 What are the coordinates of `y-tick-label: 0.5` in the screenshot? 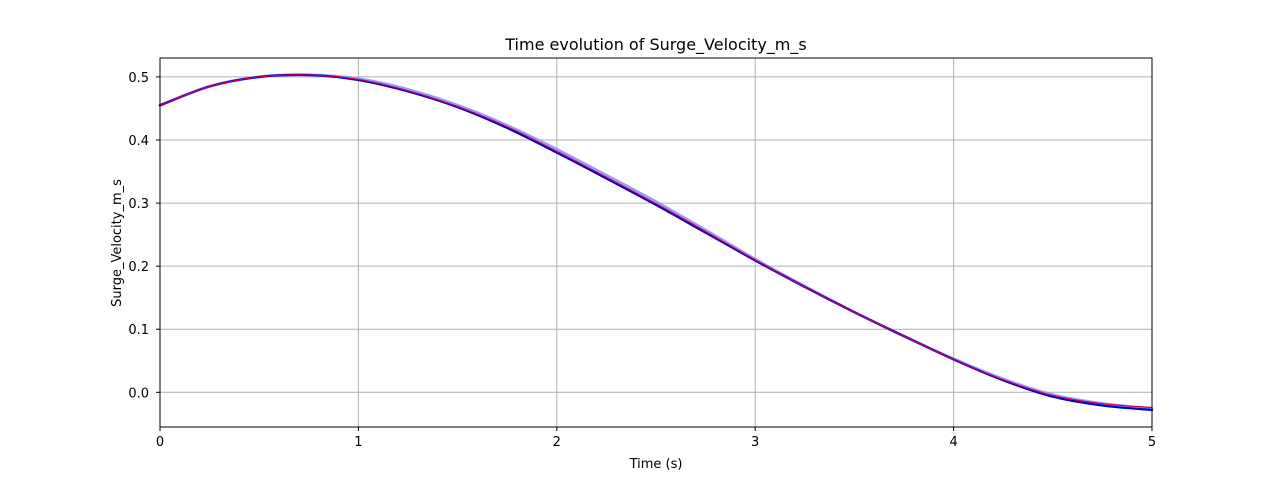 It's located at (138, 78).